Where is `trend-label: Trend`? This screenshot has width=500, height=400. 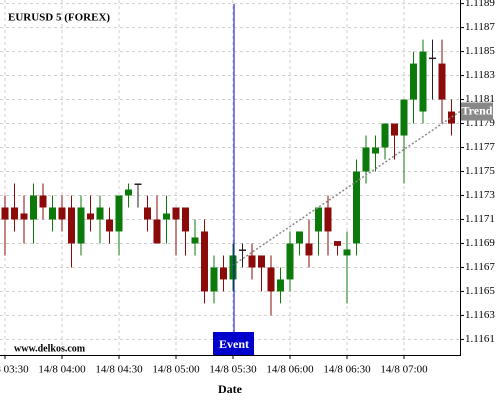 trend-label: Trend is located at coordinates (477, 110).